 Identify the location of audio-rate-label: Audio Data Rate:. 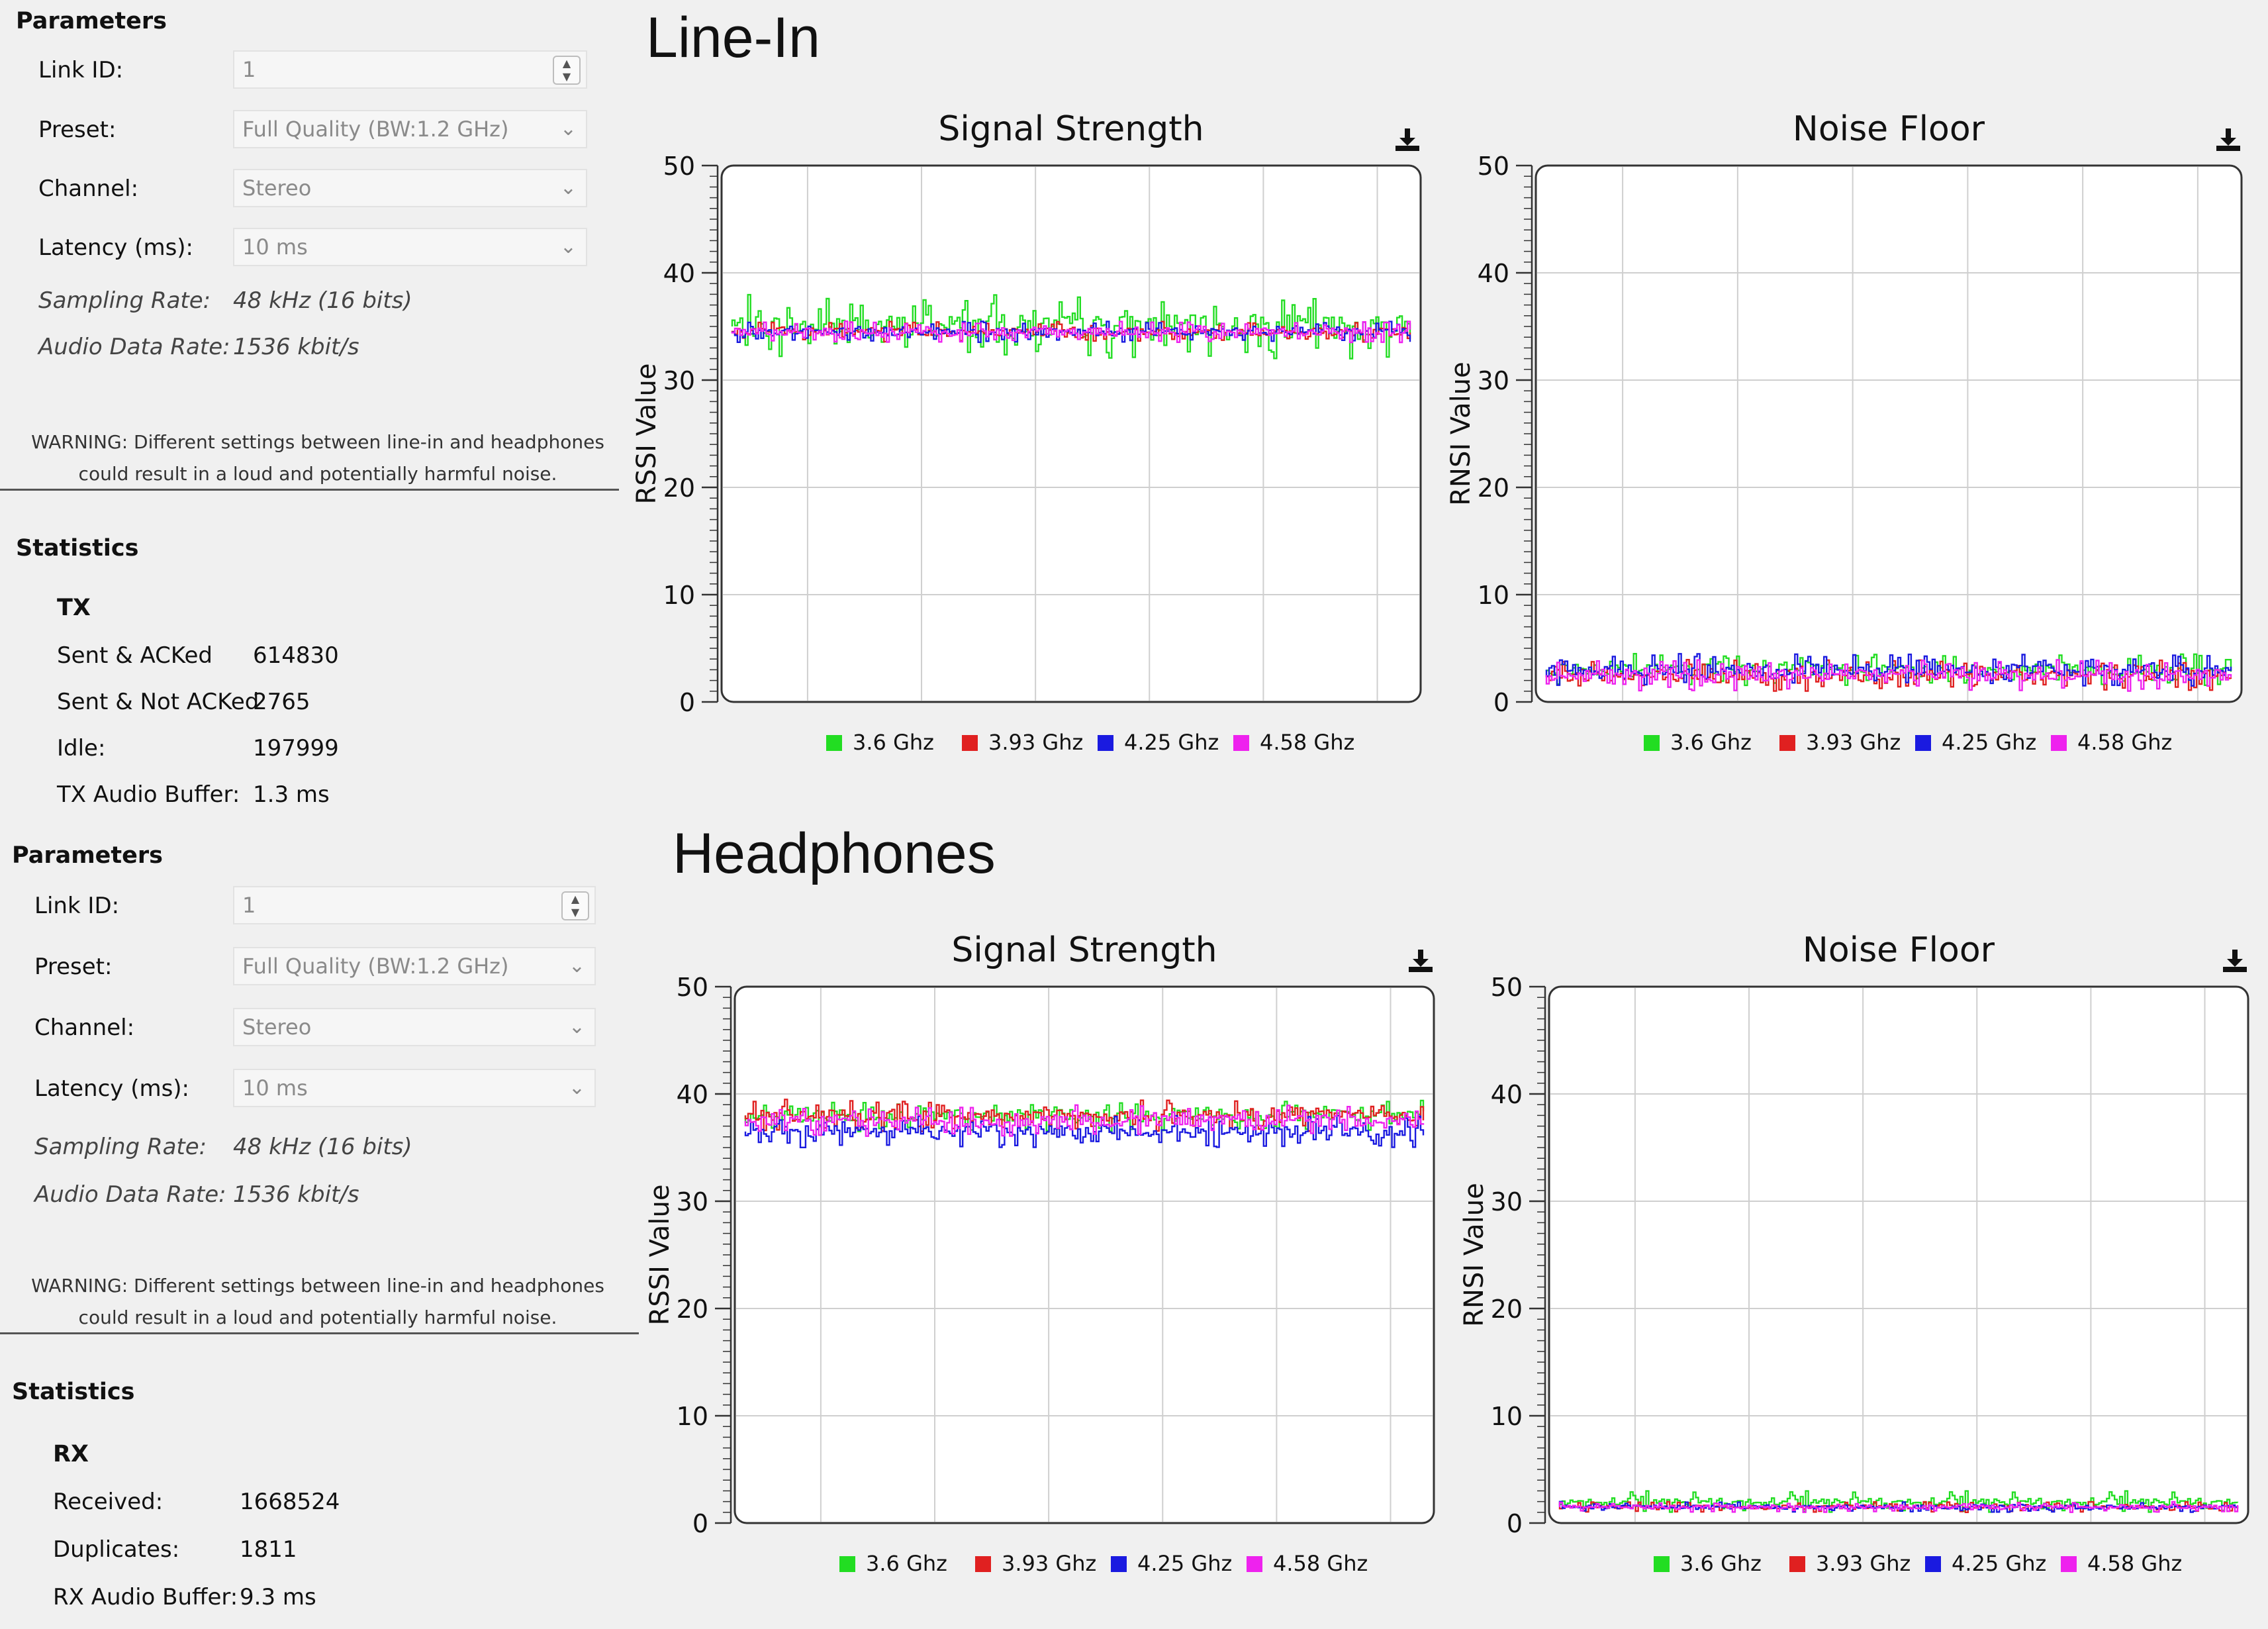
(130, 1194).